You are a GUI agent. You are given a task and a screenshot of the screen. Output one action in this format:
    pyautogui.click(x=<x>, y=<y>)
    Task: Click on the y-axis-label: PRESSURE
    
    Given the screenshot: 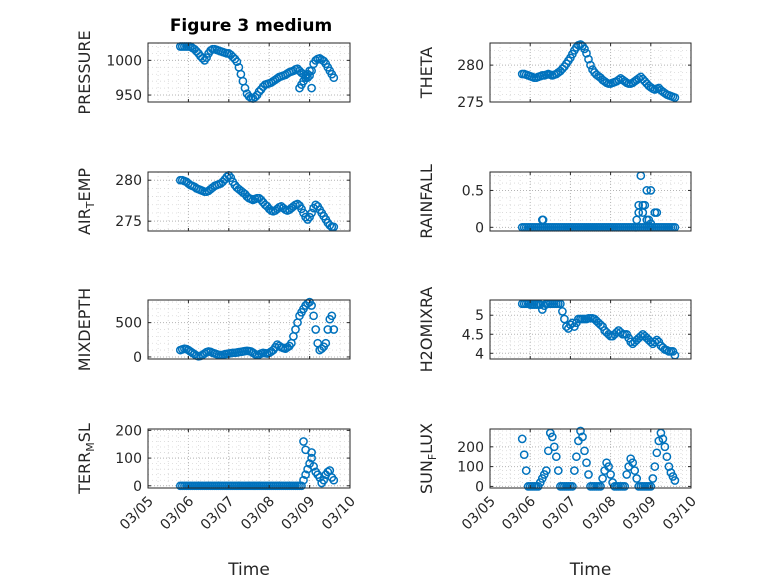 What is the action you would take?
    pyautogui.click(x=84, y=72)
    